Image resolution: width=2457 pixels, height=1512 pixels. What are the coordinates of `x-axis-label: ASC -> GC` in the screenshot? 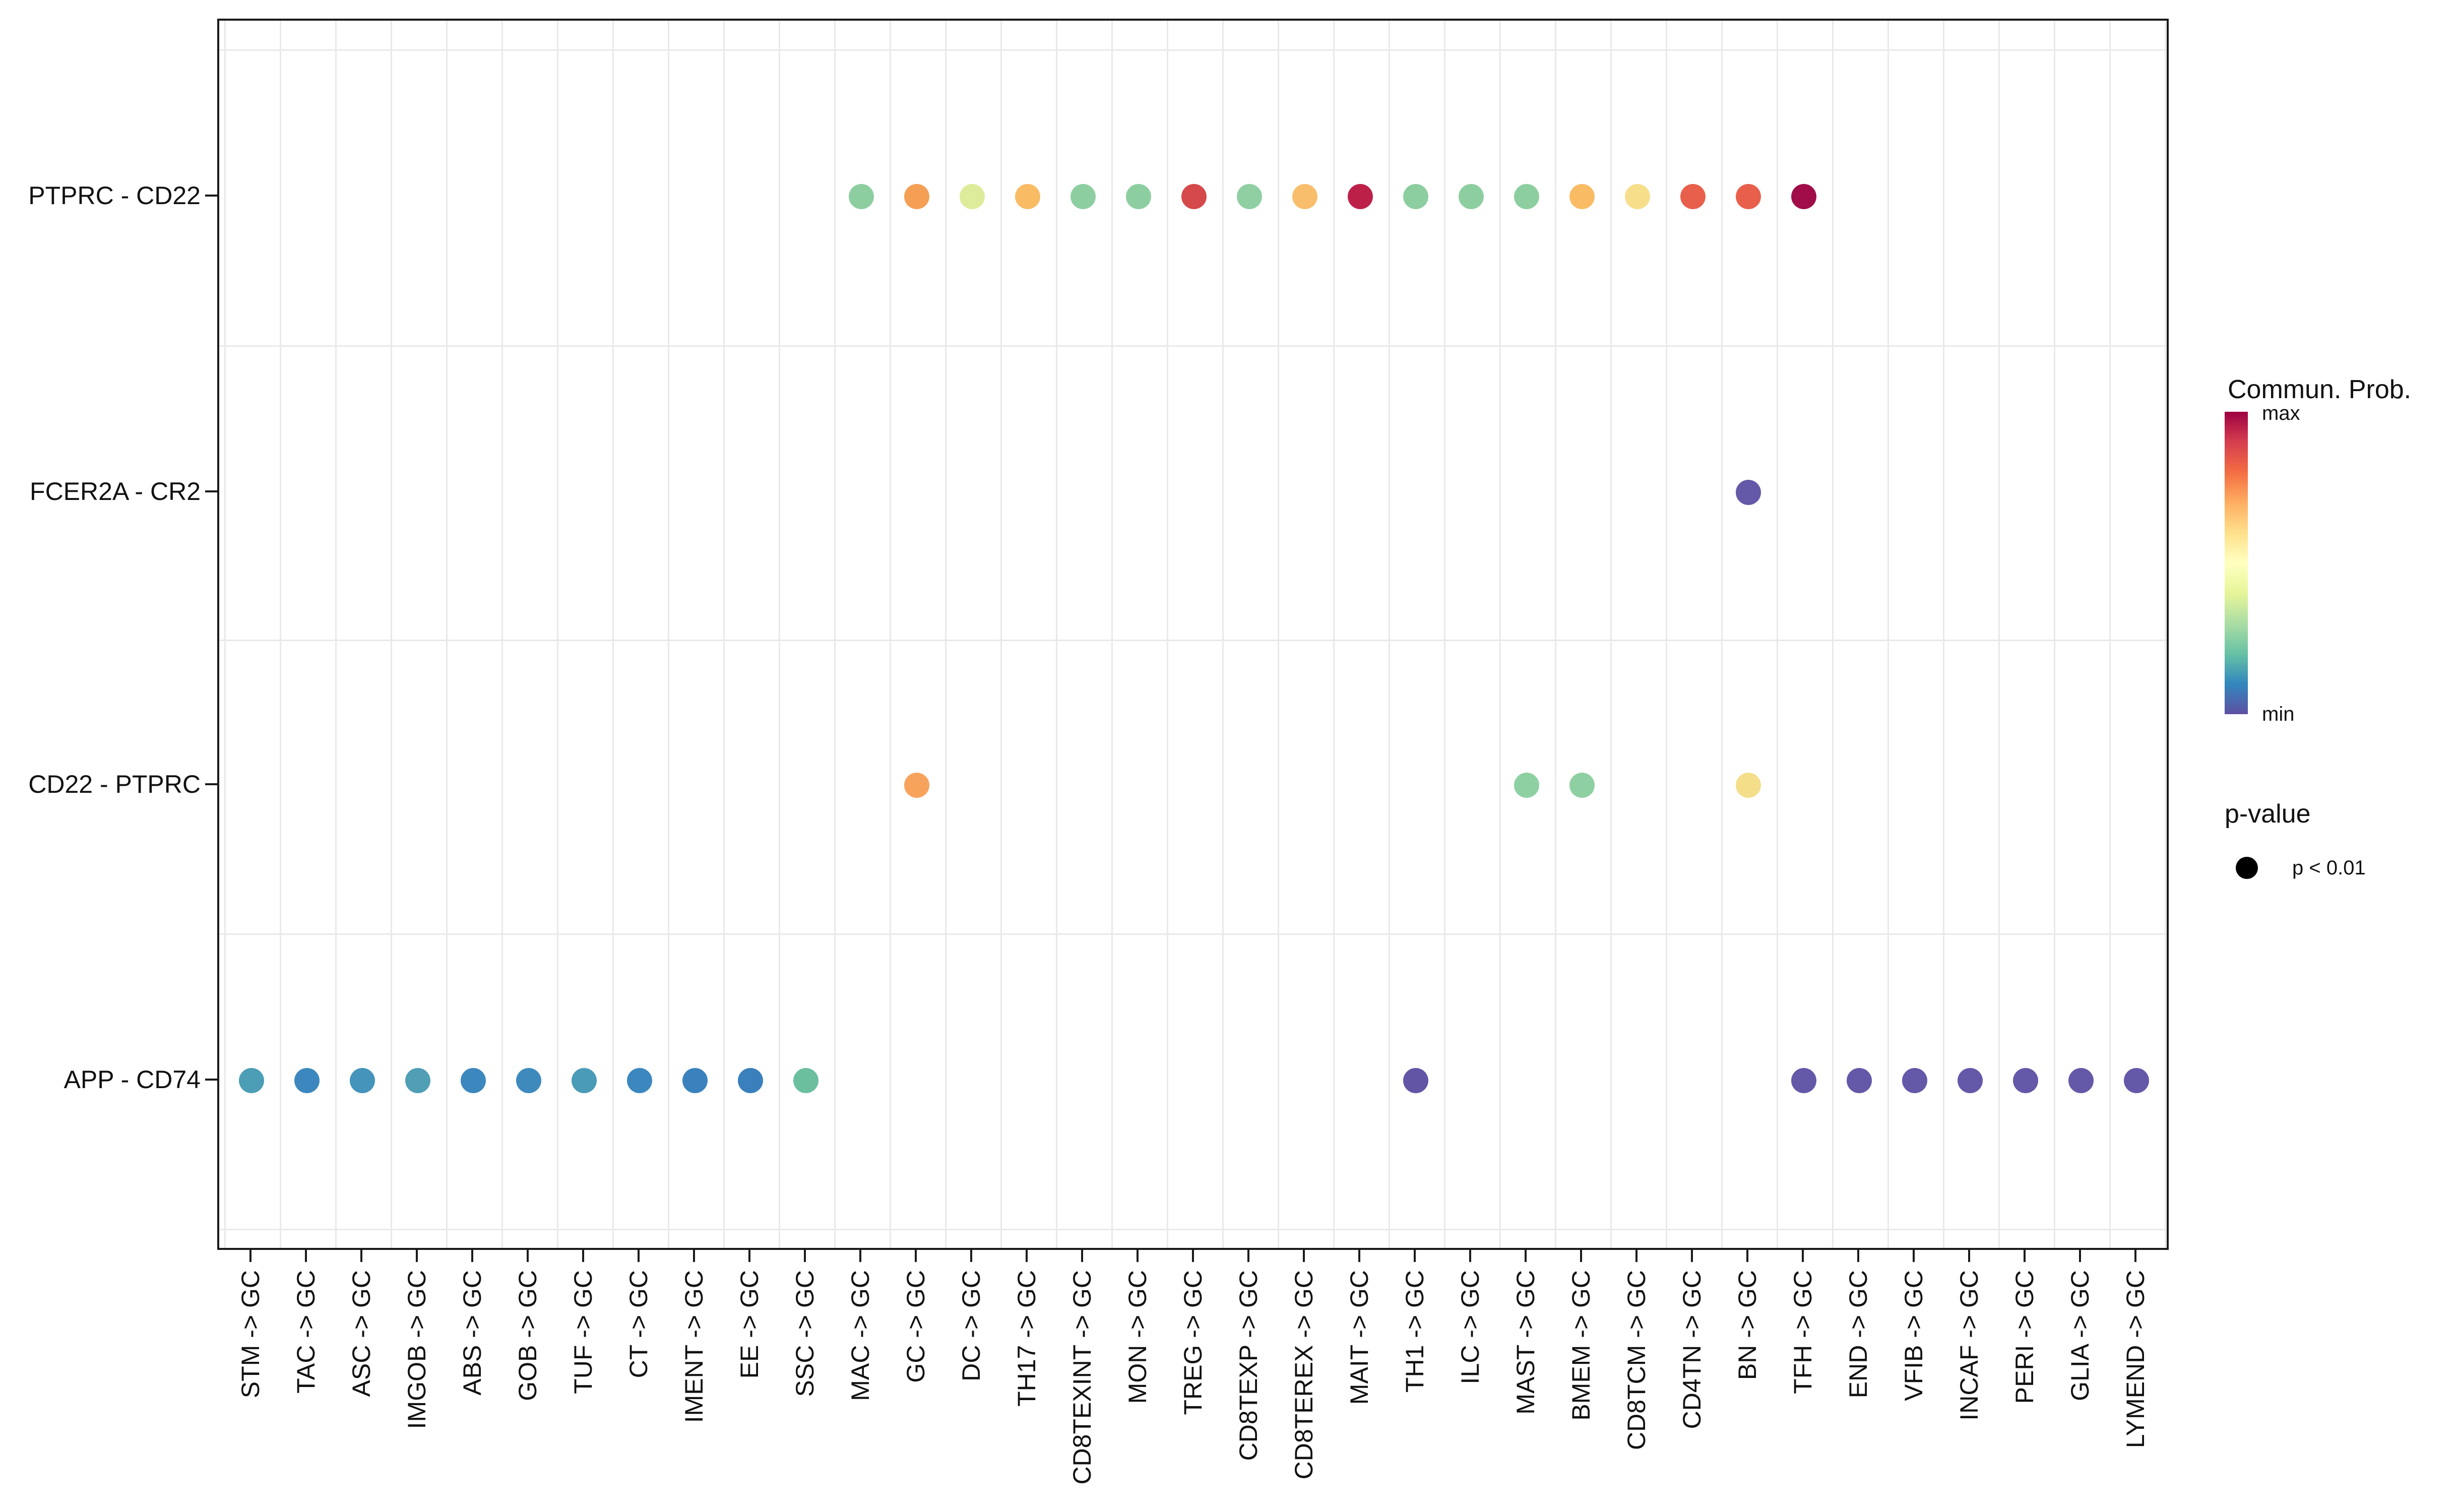 It's located at (361, 1333).